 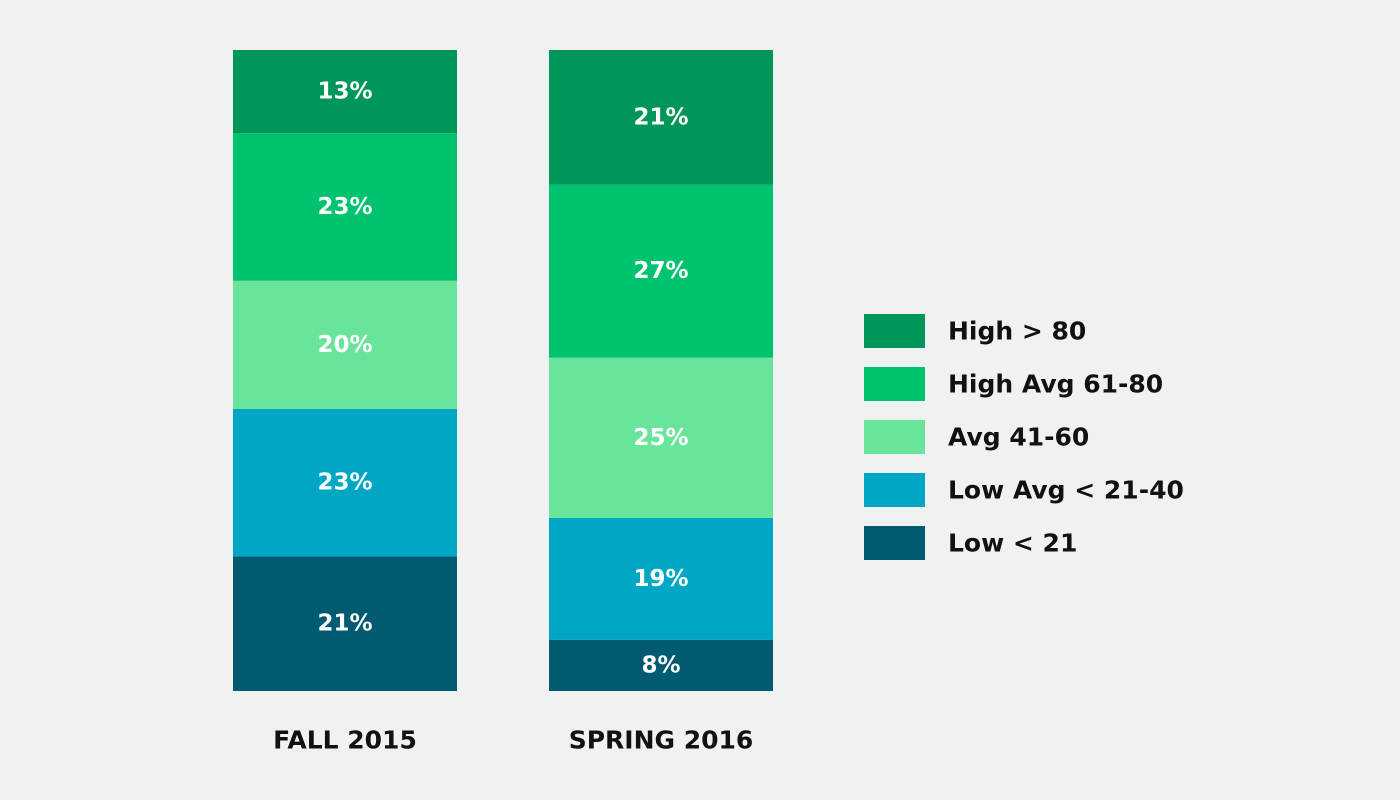 I want to click on data-label: 20%, so click(x=344, y=345).